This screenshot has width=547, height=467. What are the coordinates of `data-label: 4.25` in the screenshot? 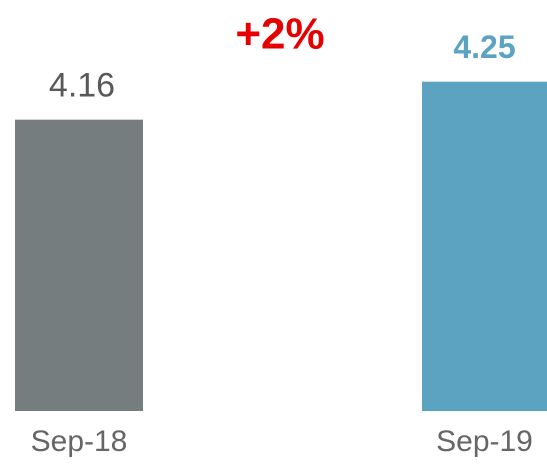 It's located at (484, 47).